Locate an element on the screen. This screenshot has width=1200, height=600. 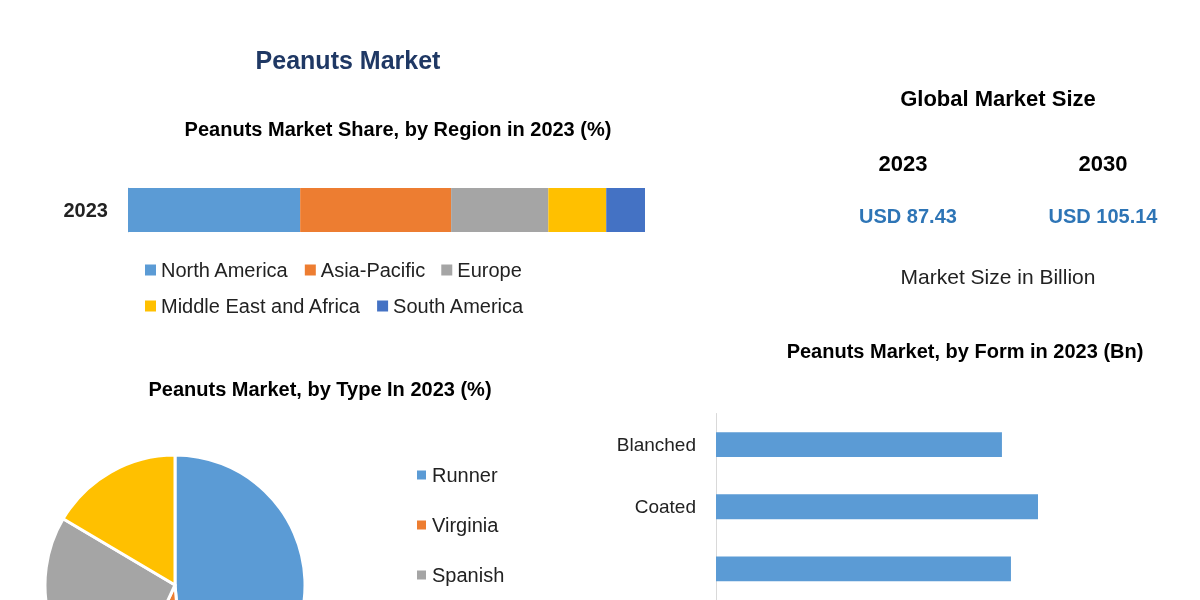
text: USD 87.43 is located at coordinates (908, 216).